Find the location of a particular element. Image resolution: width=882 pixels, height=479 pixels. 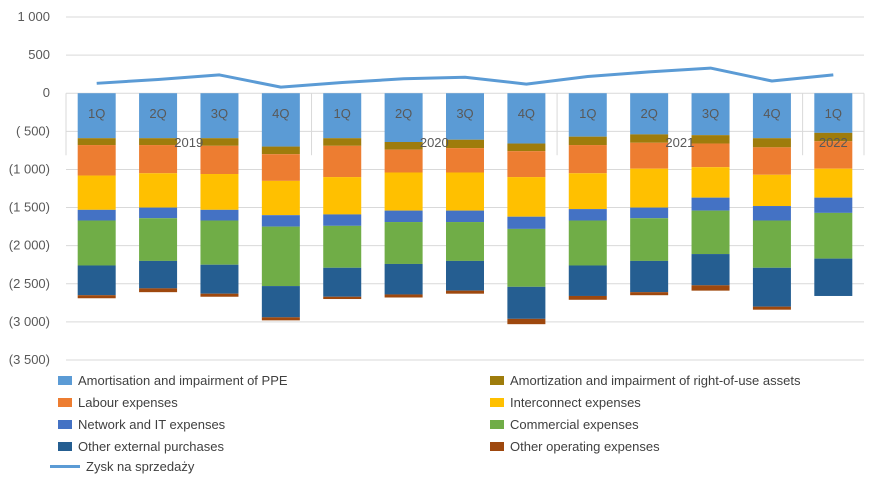

y-tick-label: (1 000) is located at coordinates (29, 168).